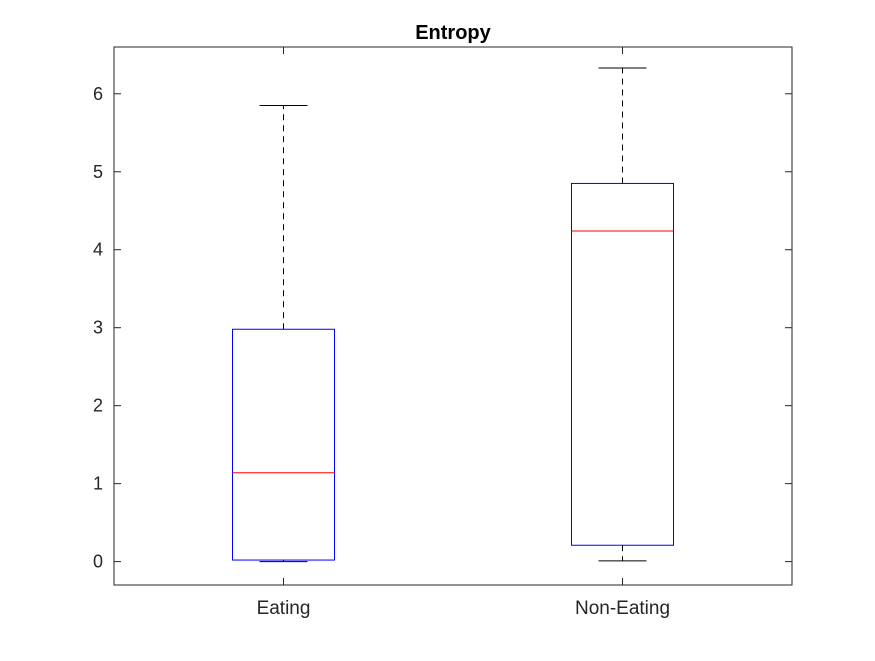 The width and height of the screenshot is (875, 661). I want to click on chart-title: Entropy, so click(453, 33).